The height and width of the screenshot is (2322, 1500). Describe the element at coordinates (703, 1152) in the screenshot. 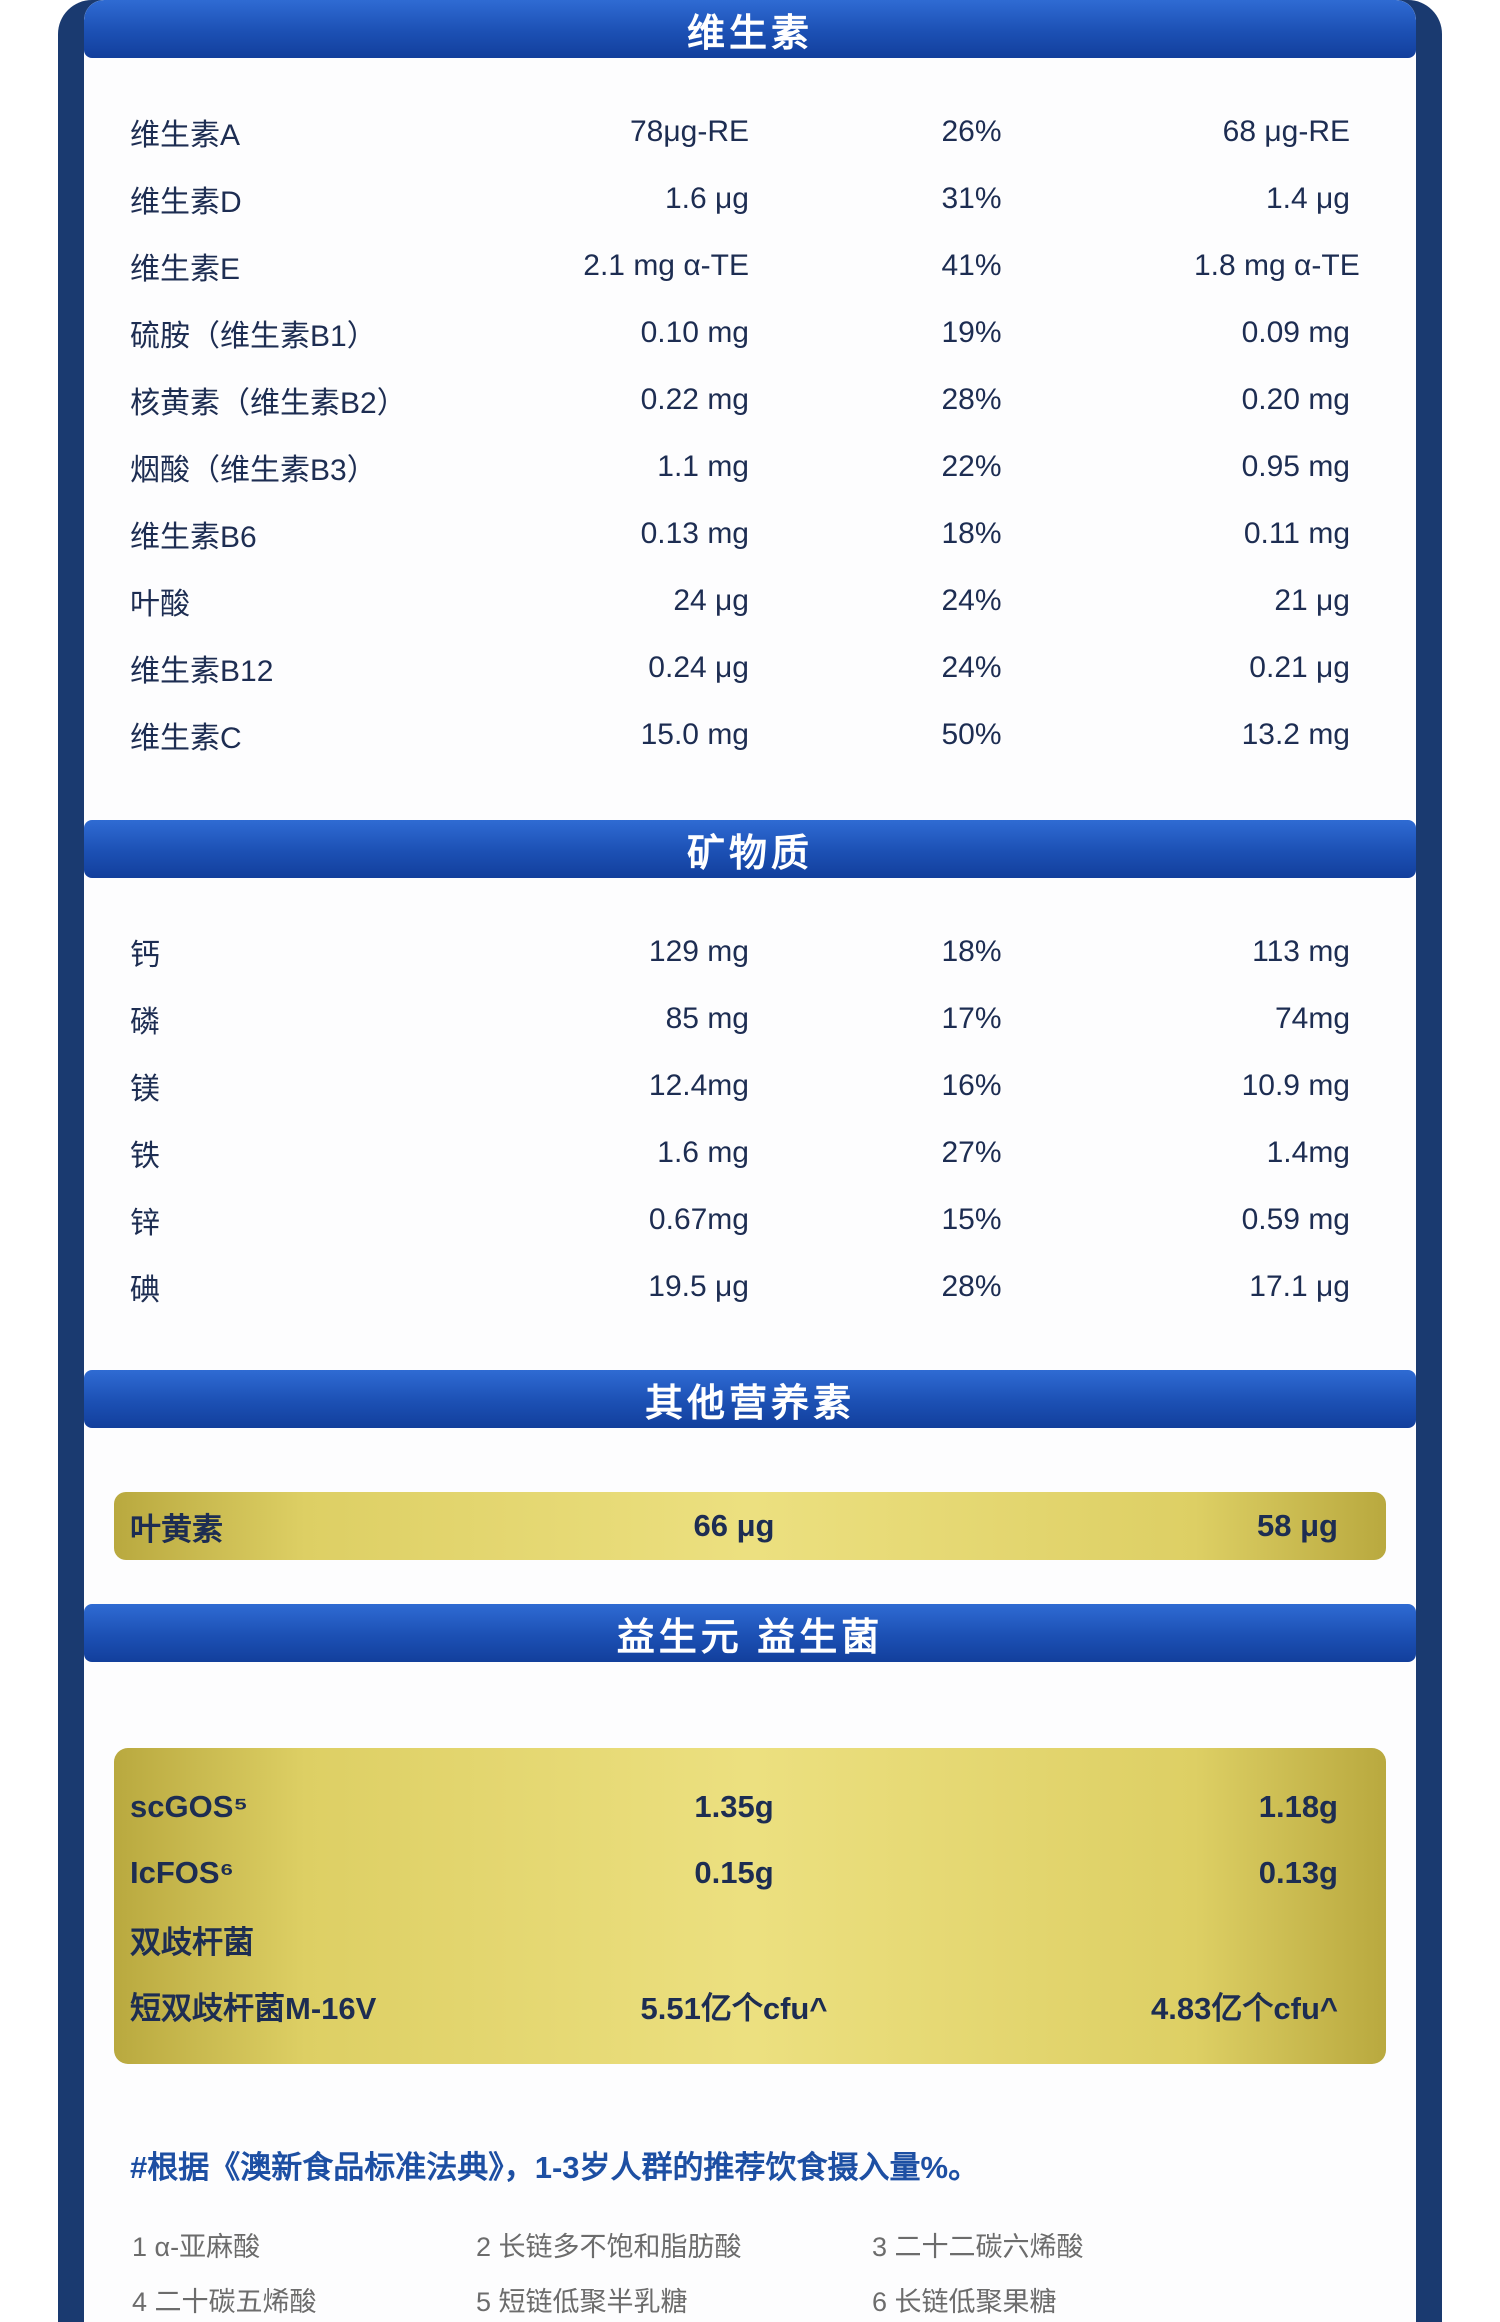

I see `nutrient-amount: 1.6 mg` at that location.